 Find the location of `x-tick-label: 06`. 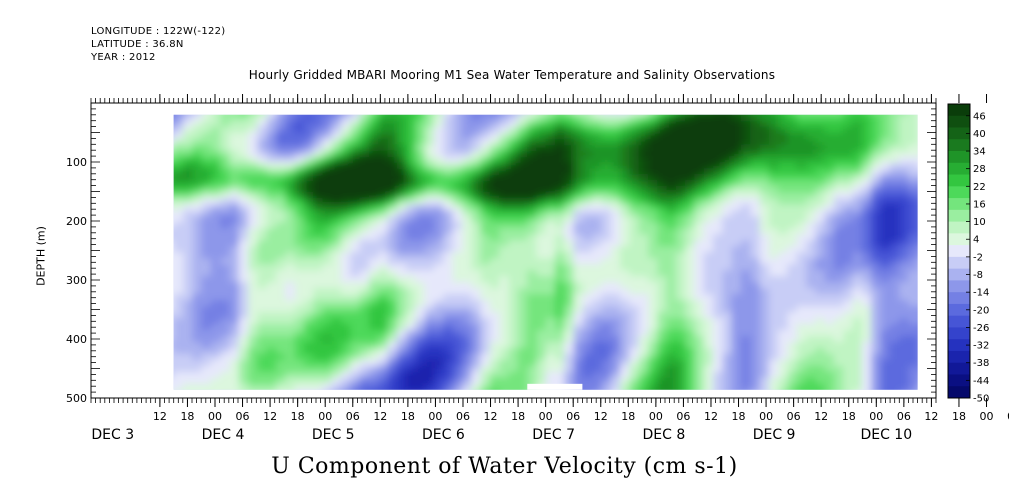

x-tick-label: 06 is located at coordinates (794, 416).